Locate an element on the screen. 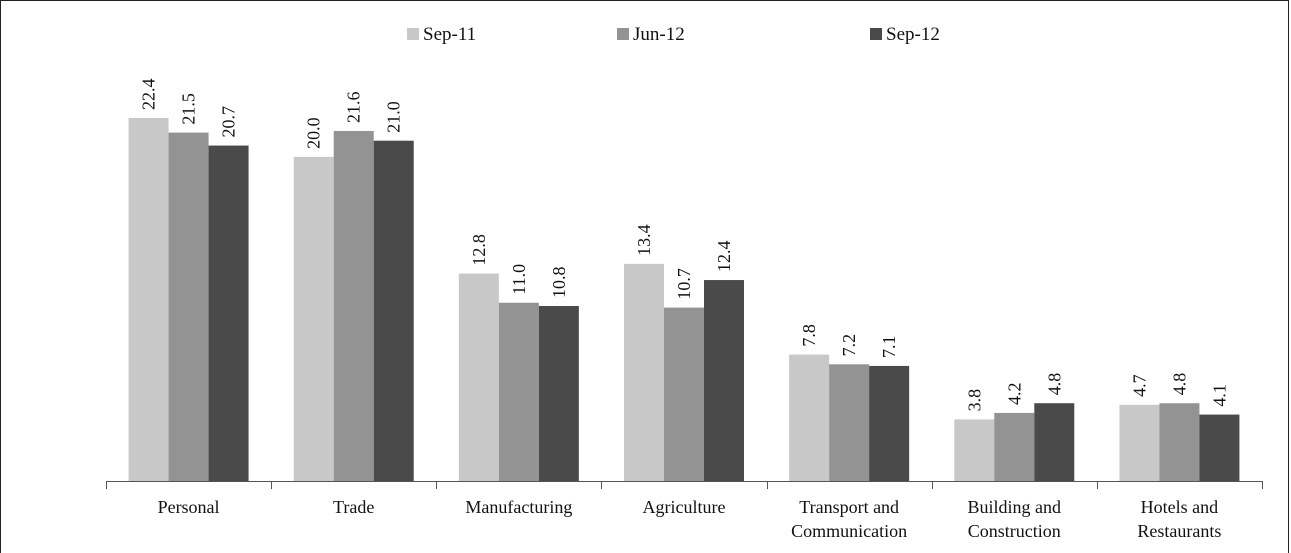 The height and width of the screenshot is (553, 1291). data-label: 3.8 is located at coordinates (974, 400).